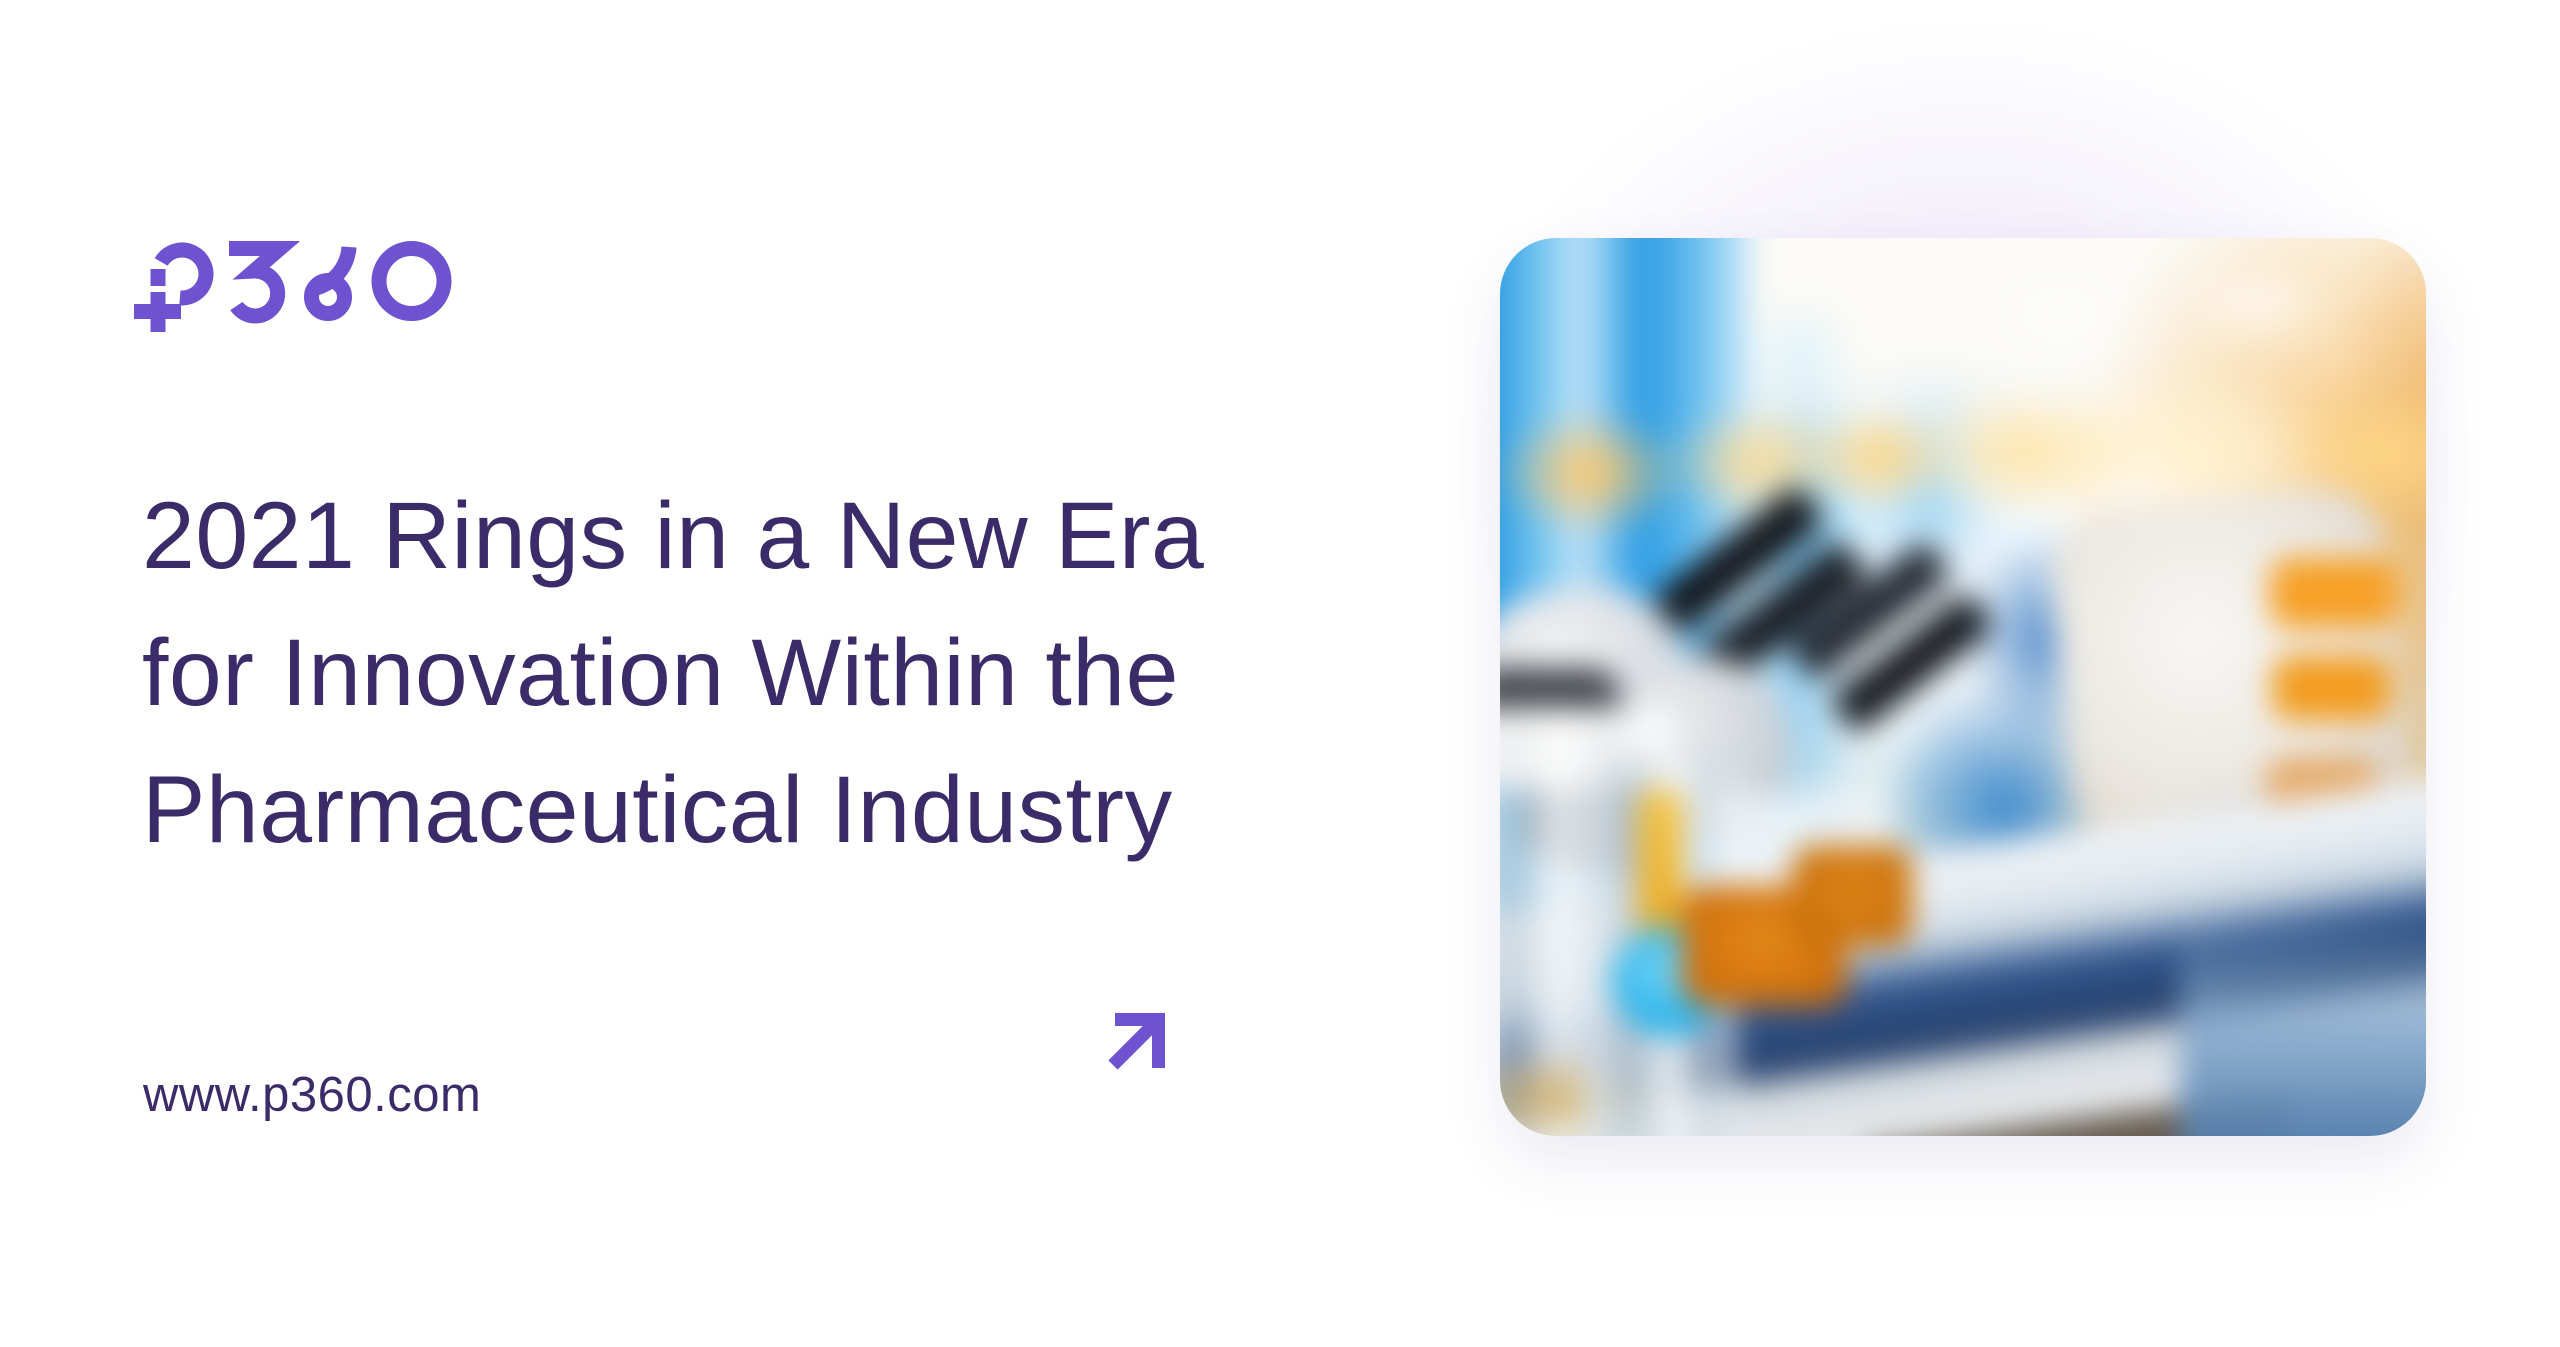  I want to click on headline-line-1: 2021 Rings in a New Era, so click(673, 536).